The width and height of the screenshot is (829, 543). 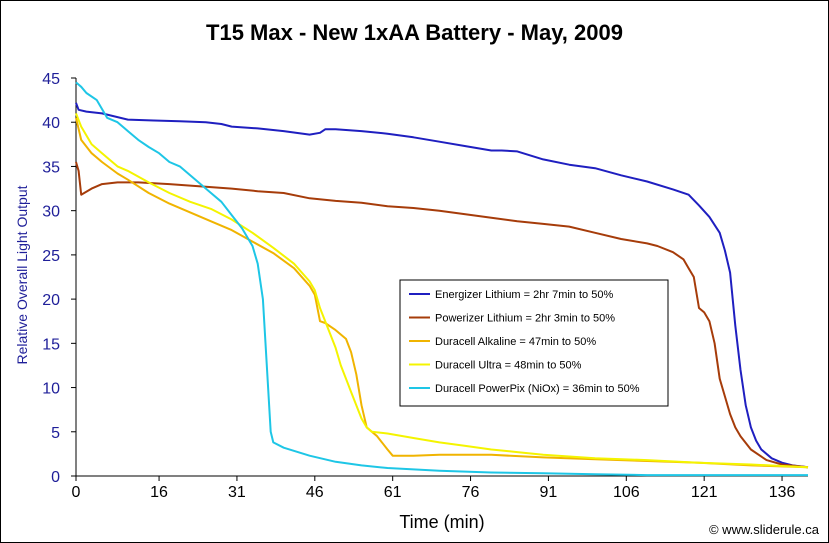 What do you see at coordinates (51, 79) in the screenshot?
I see `y-tick-label: 45` at bounding box center [51, 79].